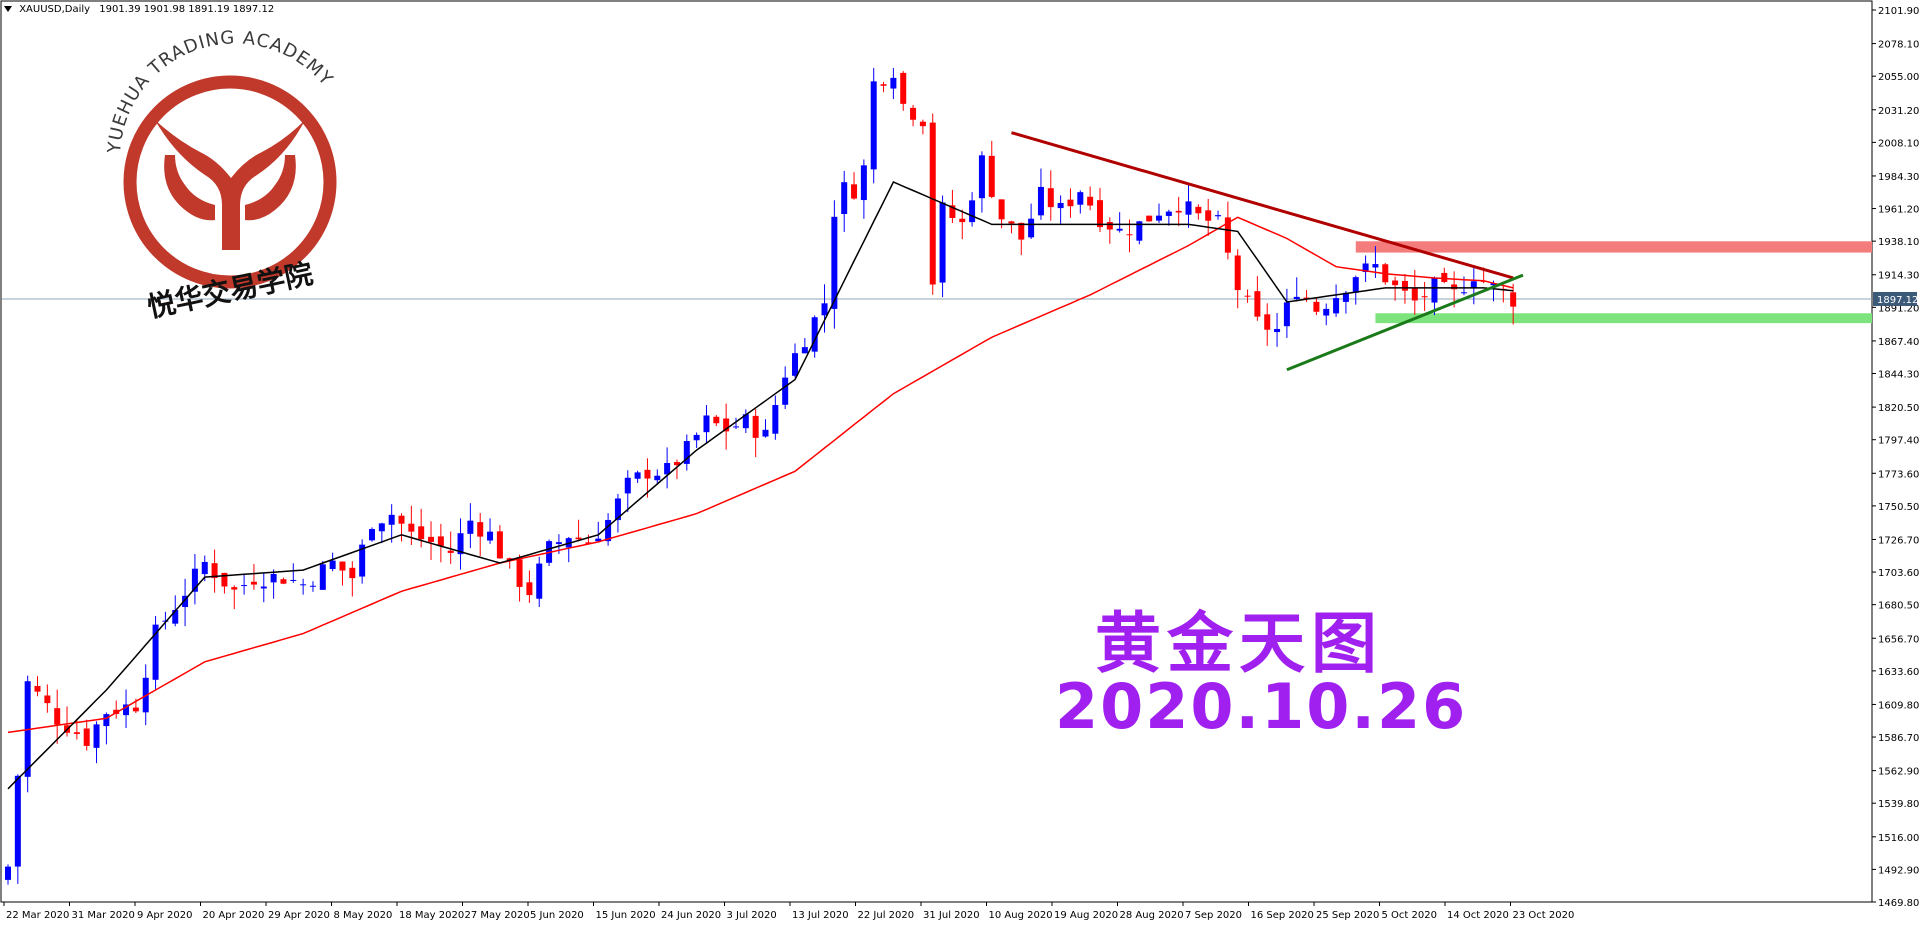  What do you see at coordinates (1282, 915) in the screenshot?
I see `x-tick-label: 16 Sep 2020` at bounding box center [1282, 915].